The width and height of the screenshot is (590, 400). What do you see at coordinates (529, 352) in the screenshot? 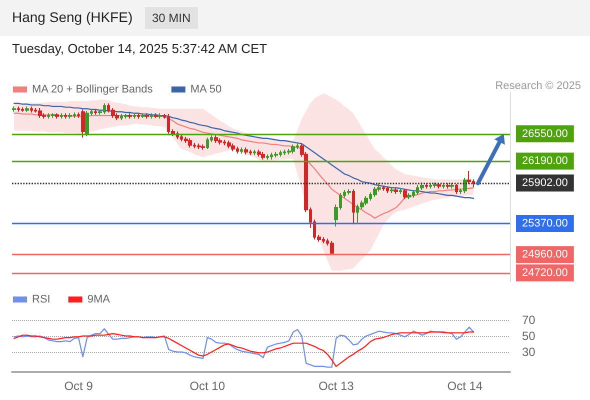
I see `y-tick-label: 30` at bounding box center [529, 352].